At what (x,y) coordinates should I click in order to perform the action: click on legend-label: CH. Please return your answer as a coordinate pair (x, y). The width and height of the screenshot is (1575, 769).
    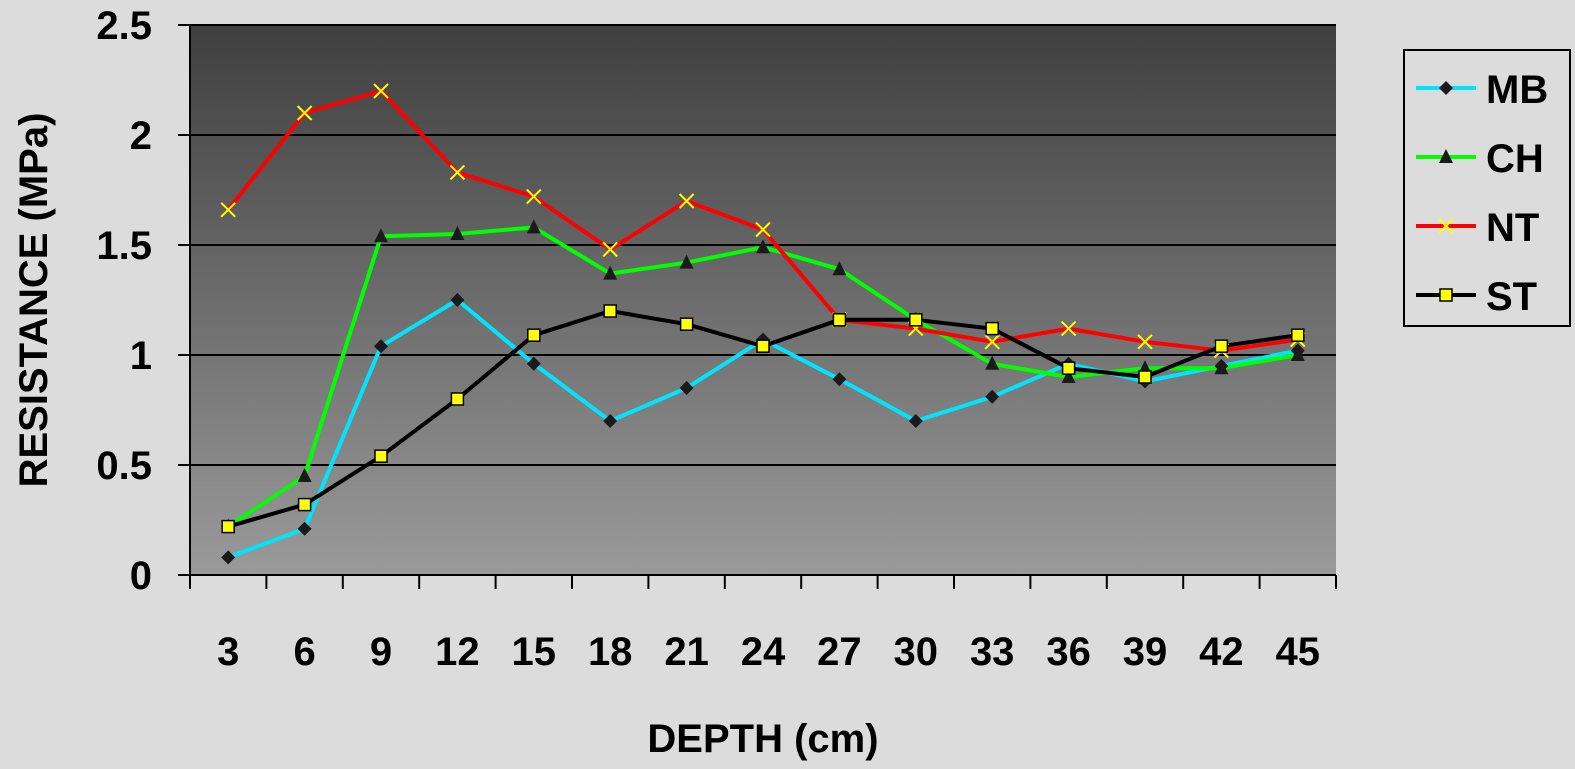
    Looking at the image, I should click on (1515, 159).